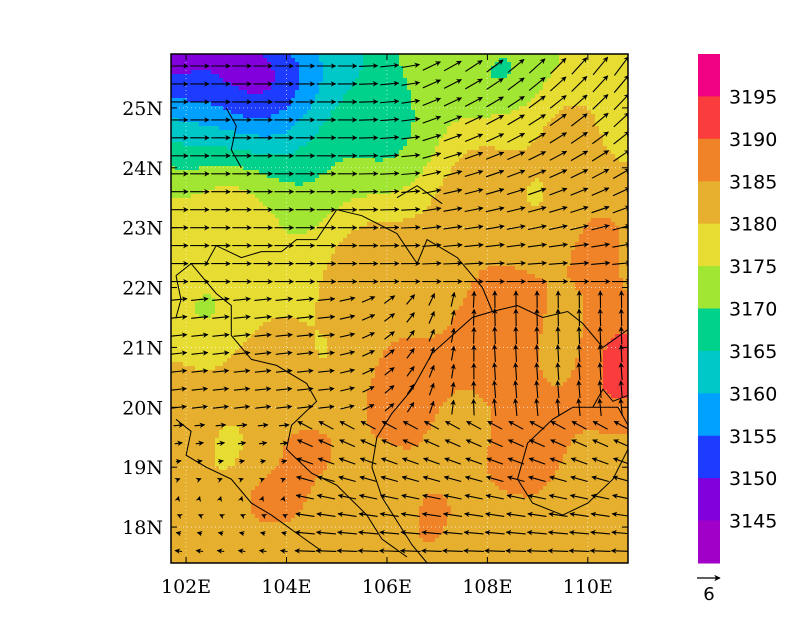 This screenshot has height=618, width=800. Describe the element at coordinates (753, 267) in the screenshot. I see `colorbar-label: 3175` at that location.